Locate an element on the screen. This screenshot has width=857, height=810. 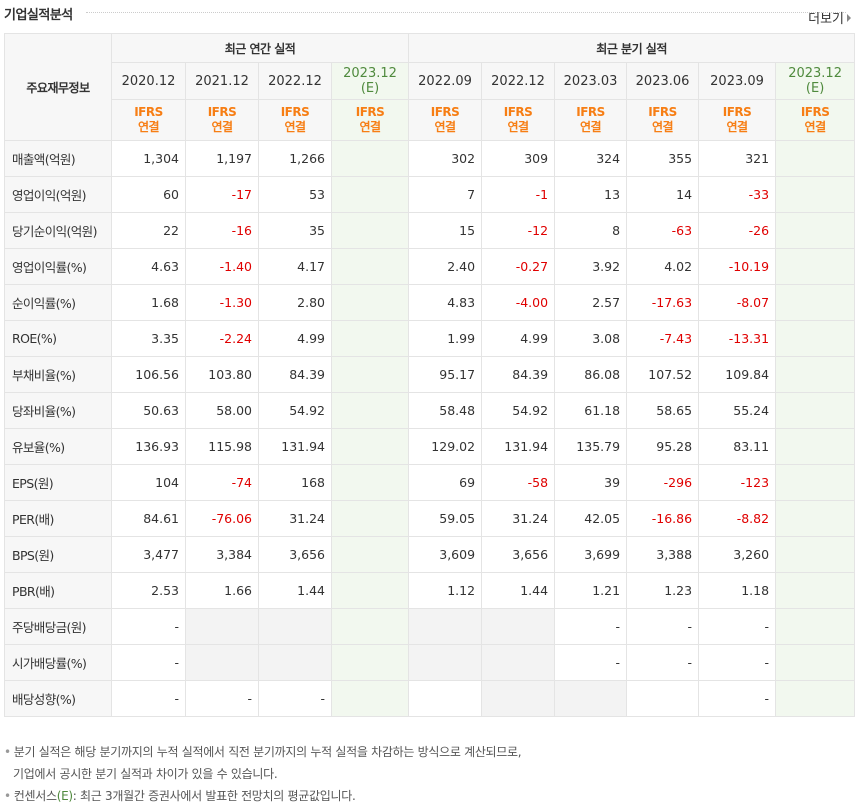
value-cell: 14 is located at coordinates (663, 194).